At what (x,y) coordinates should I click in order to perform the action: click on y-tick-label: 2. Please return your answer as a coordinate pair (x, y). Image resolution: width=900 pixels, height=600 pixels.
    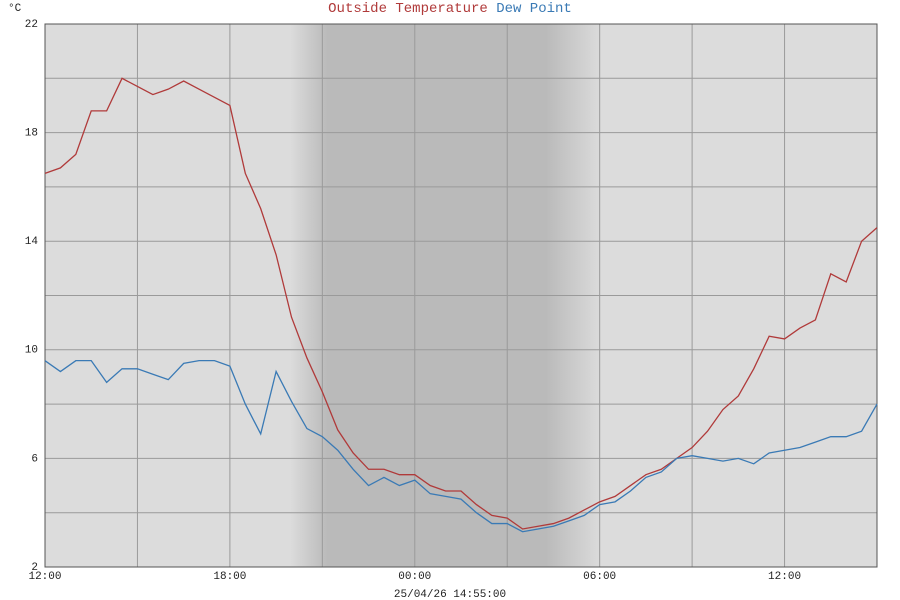
    Looking at the image, I should click on (34, 568).